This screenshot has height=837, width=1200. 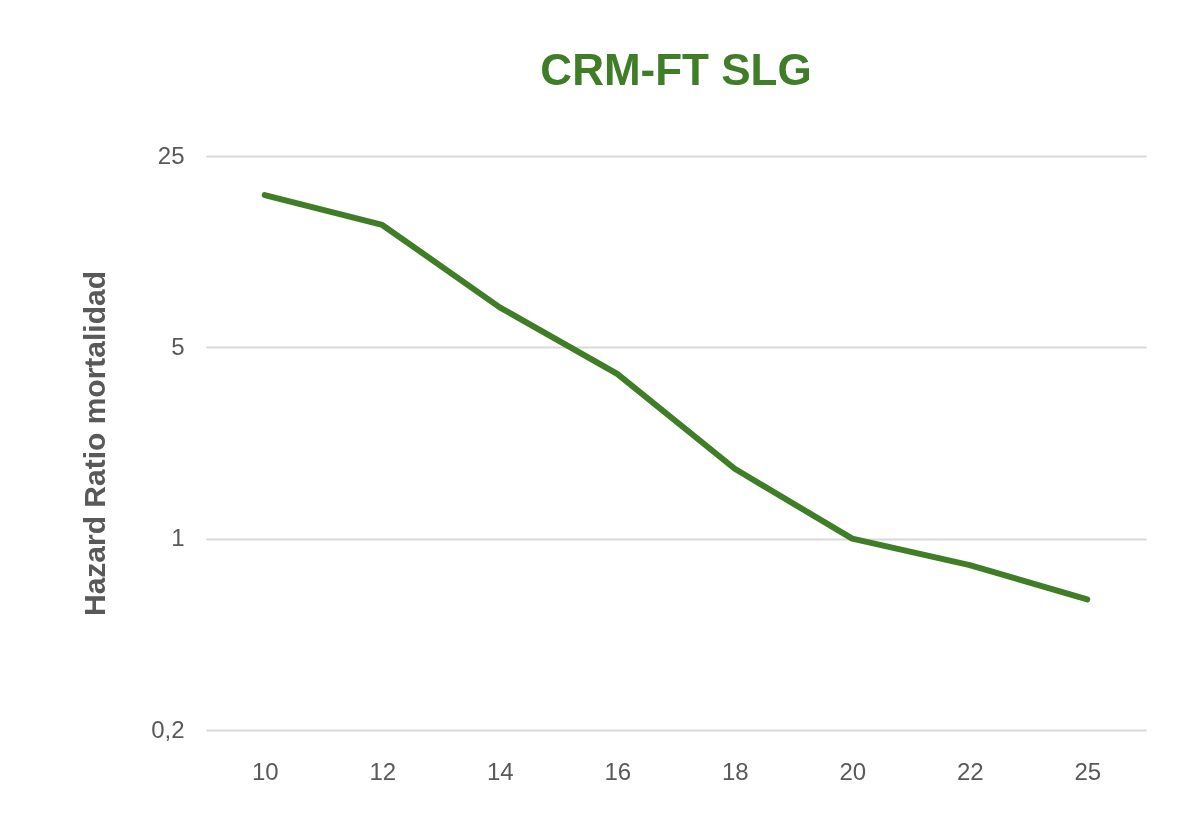 What do you see at coordinates (618, 771) in the screenshot?
I see `x-tick-label: 16` at bounding box center [618, 771].